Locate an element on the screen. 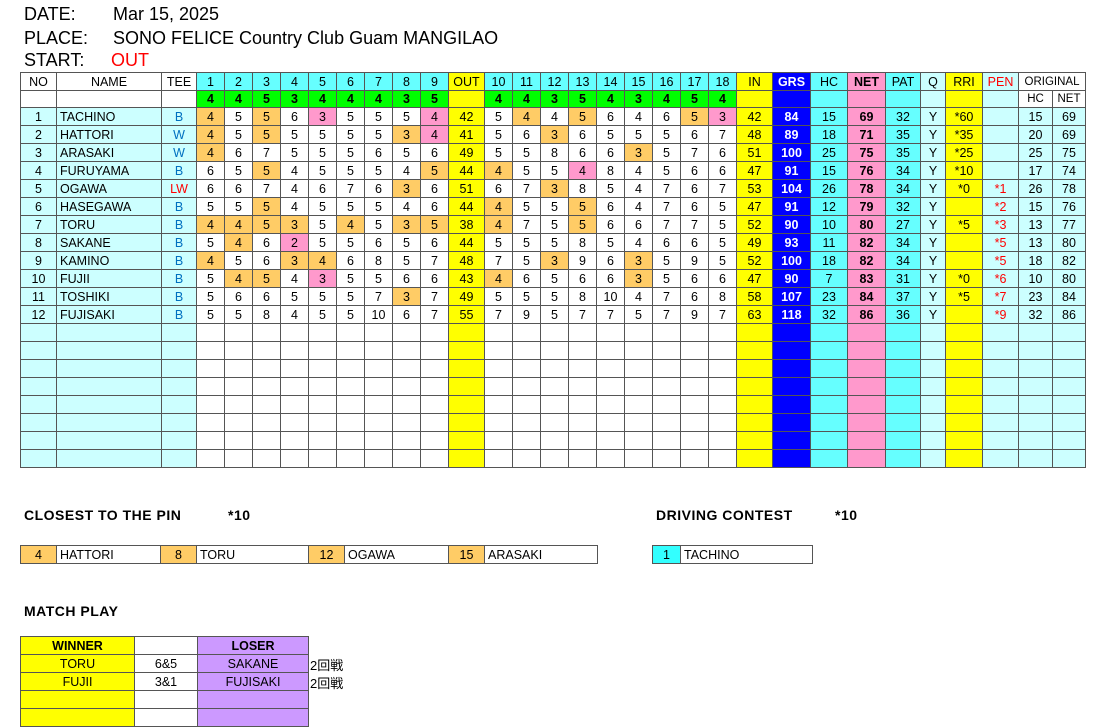 Image resolution: width=1106 pixels, height=727 pixels. out-cell: 55 is located at coordinates (466, 314).